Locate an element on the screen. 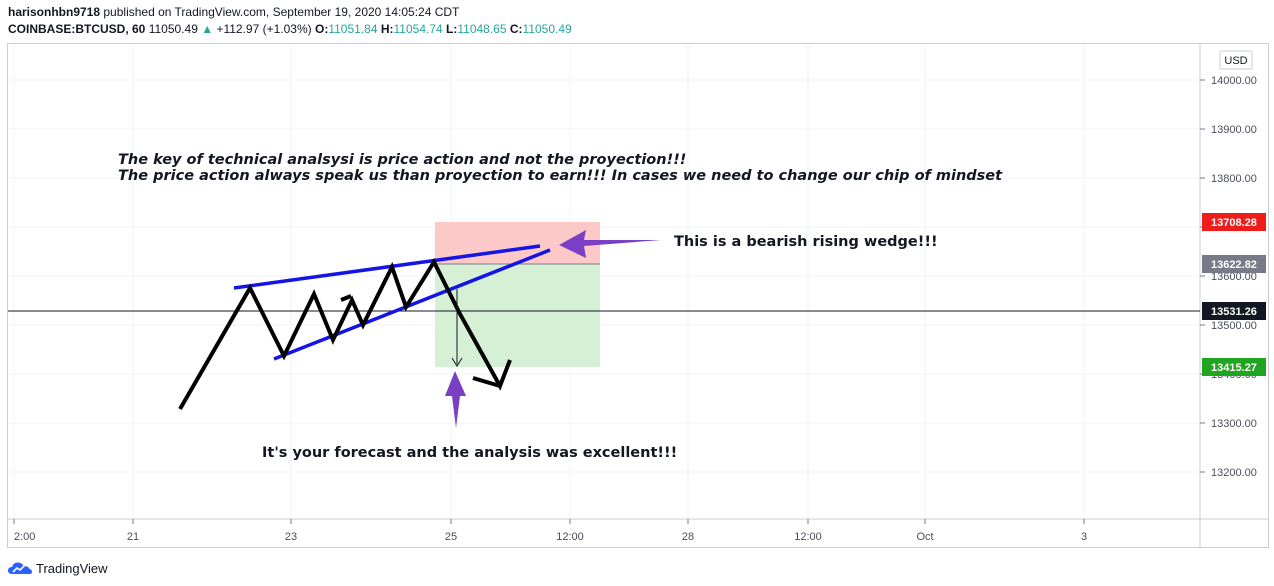 The width and height of the screenshot is (1274, 586). up-triangle-icon: ▲ is located at coordinates (207, 29).